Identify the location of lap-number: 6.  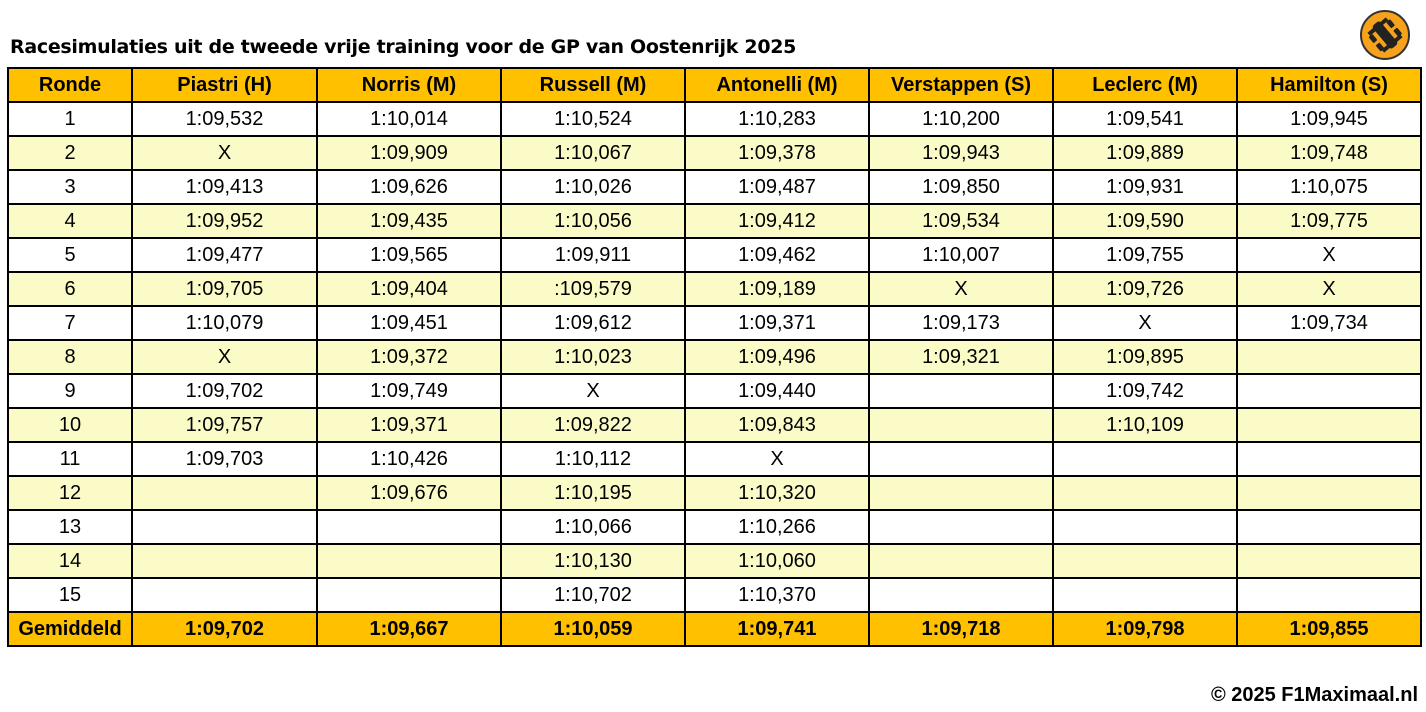
(70, 289).